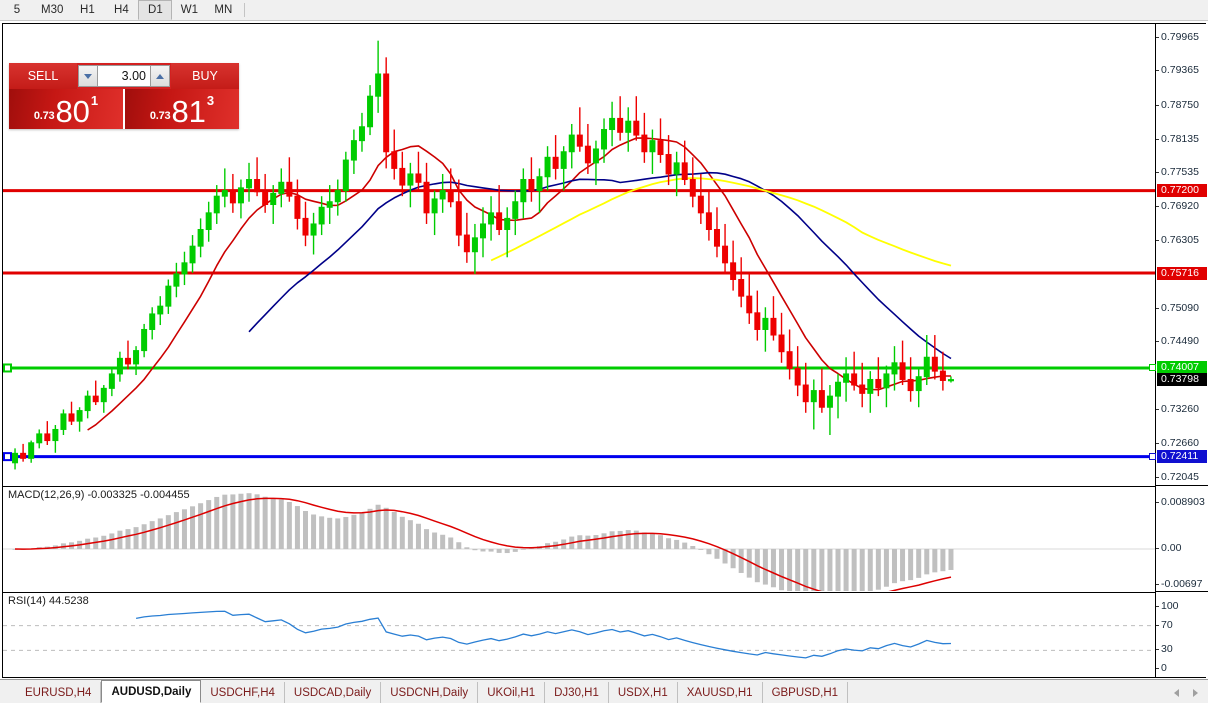  I want to click on chart-tab-eurusd-h4: EURUSD,H4, so click(59, 692).